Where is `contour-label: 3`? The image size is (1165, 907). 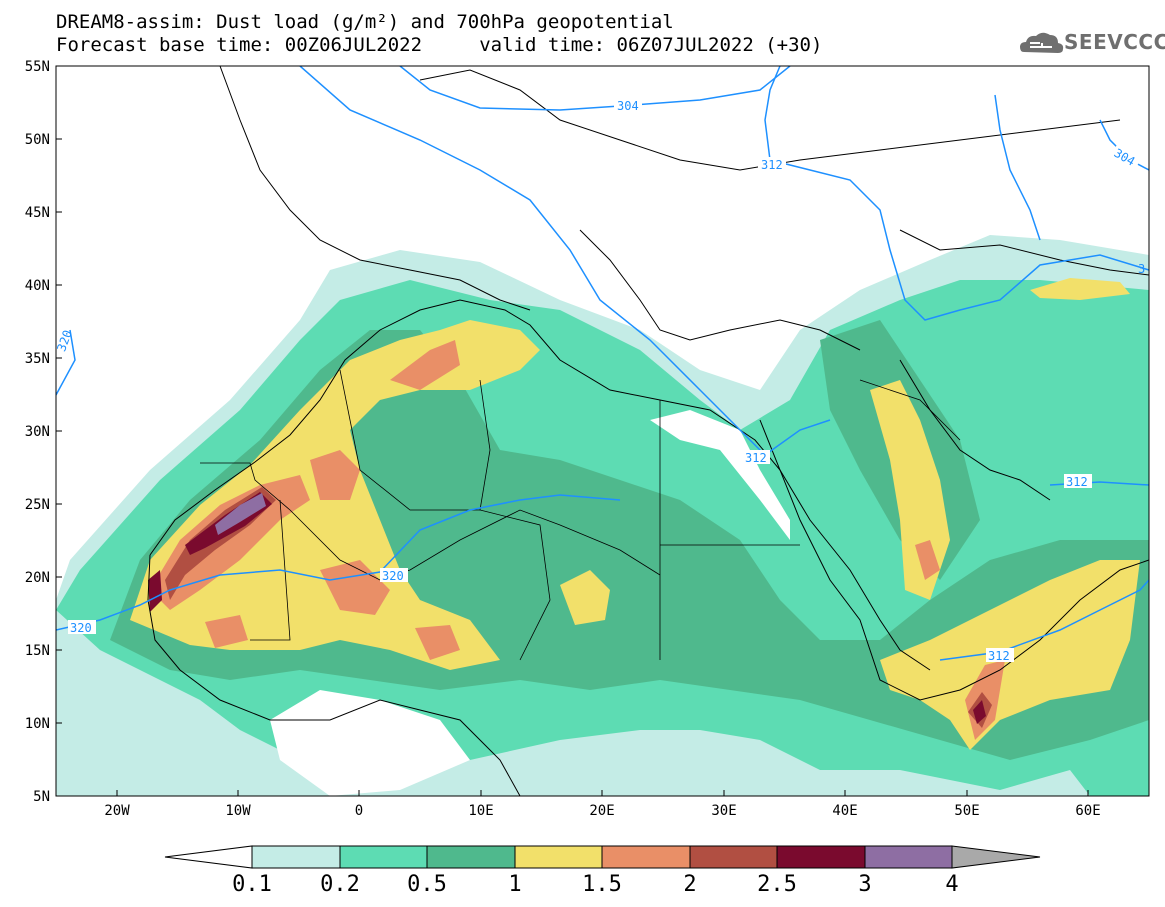
contour-label: 3 is located at coordinates (1141, 269).